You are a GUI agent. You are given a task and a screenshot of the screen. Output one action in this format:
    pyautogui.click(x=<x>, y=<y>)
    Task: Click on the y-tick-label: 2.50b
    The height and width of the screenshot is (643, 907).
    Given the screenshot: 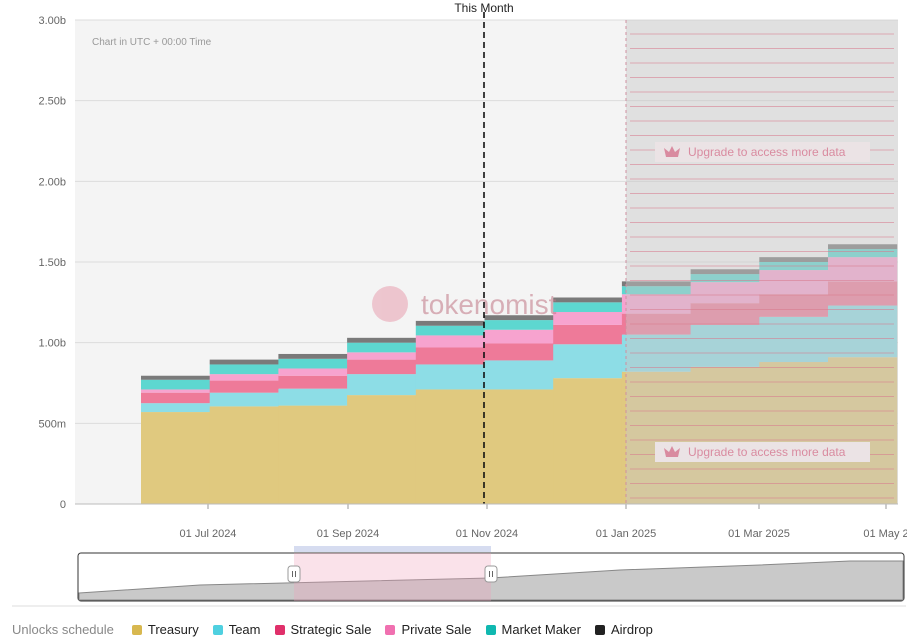 What is the action you would take?
    pyautogui.click(x=52, y=102)
    